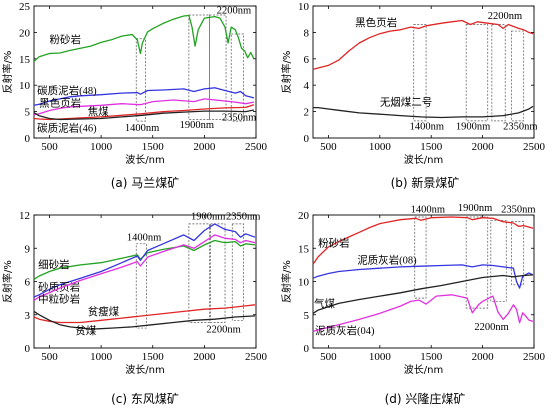 The height and width of the screenshot is (412, 554). What do you see at coordinates (345, 330) in the screenshot?
I see `series-label: 泥质灰岩(04)` at bounding box center [345, 330].